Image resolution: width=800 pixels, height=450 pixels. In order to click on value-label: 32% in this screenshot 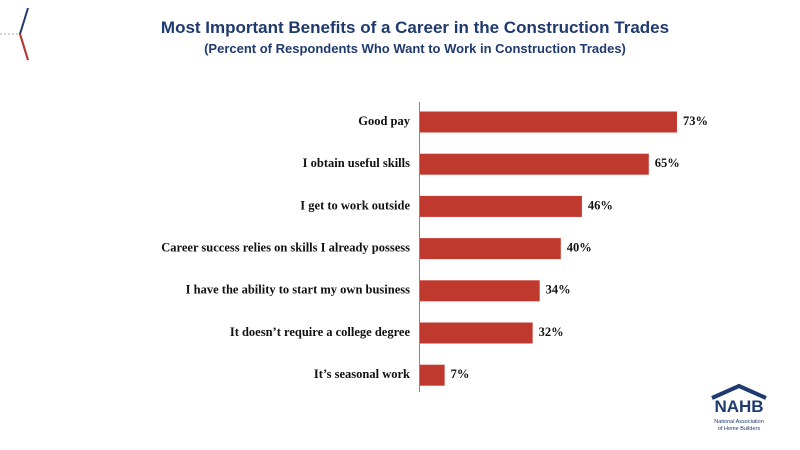, I will do `click(551, 332)`.